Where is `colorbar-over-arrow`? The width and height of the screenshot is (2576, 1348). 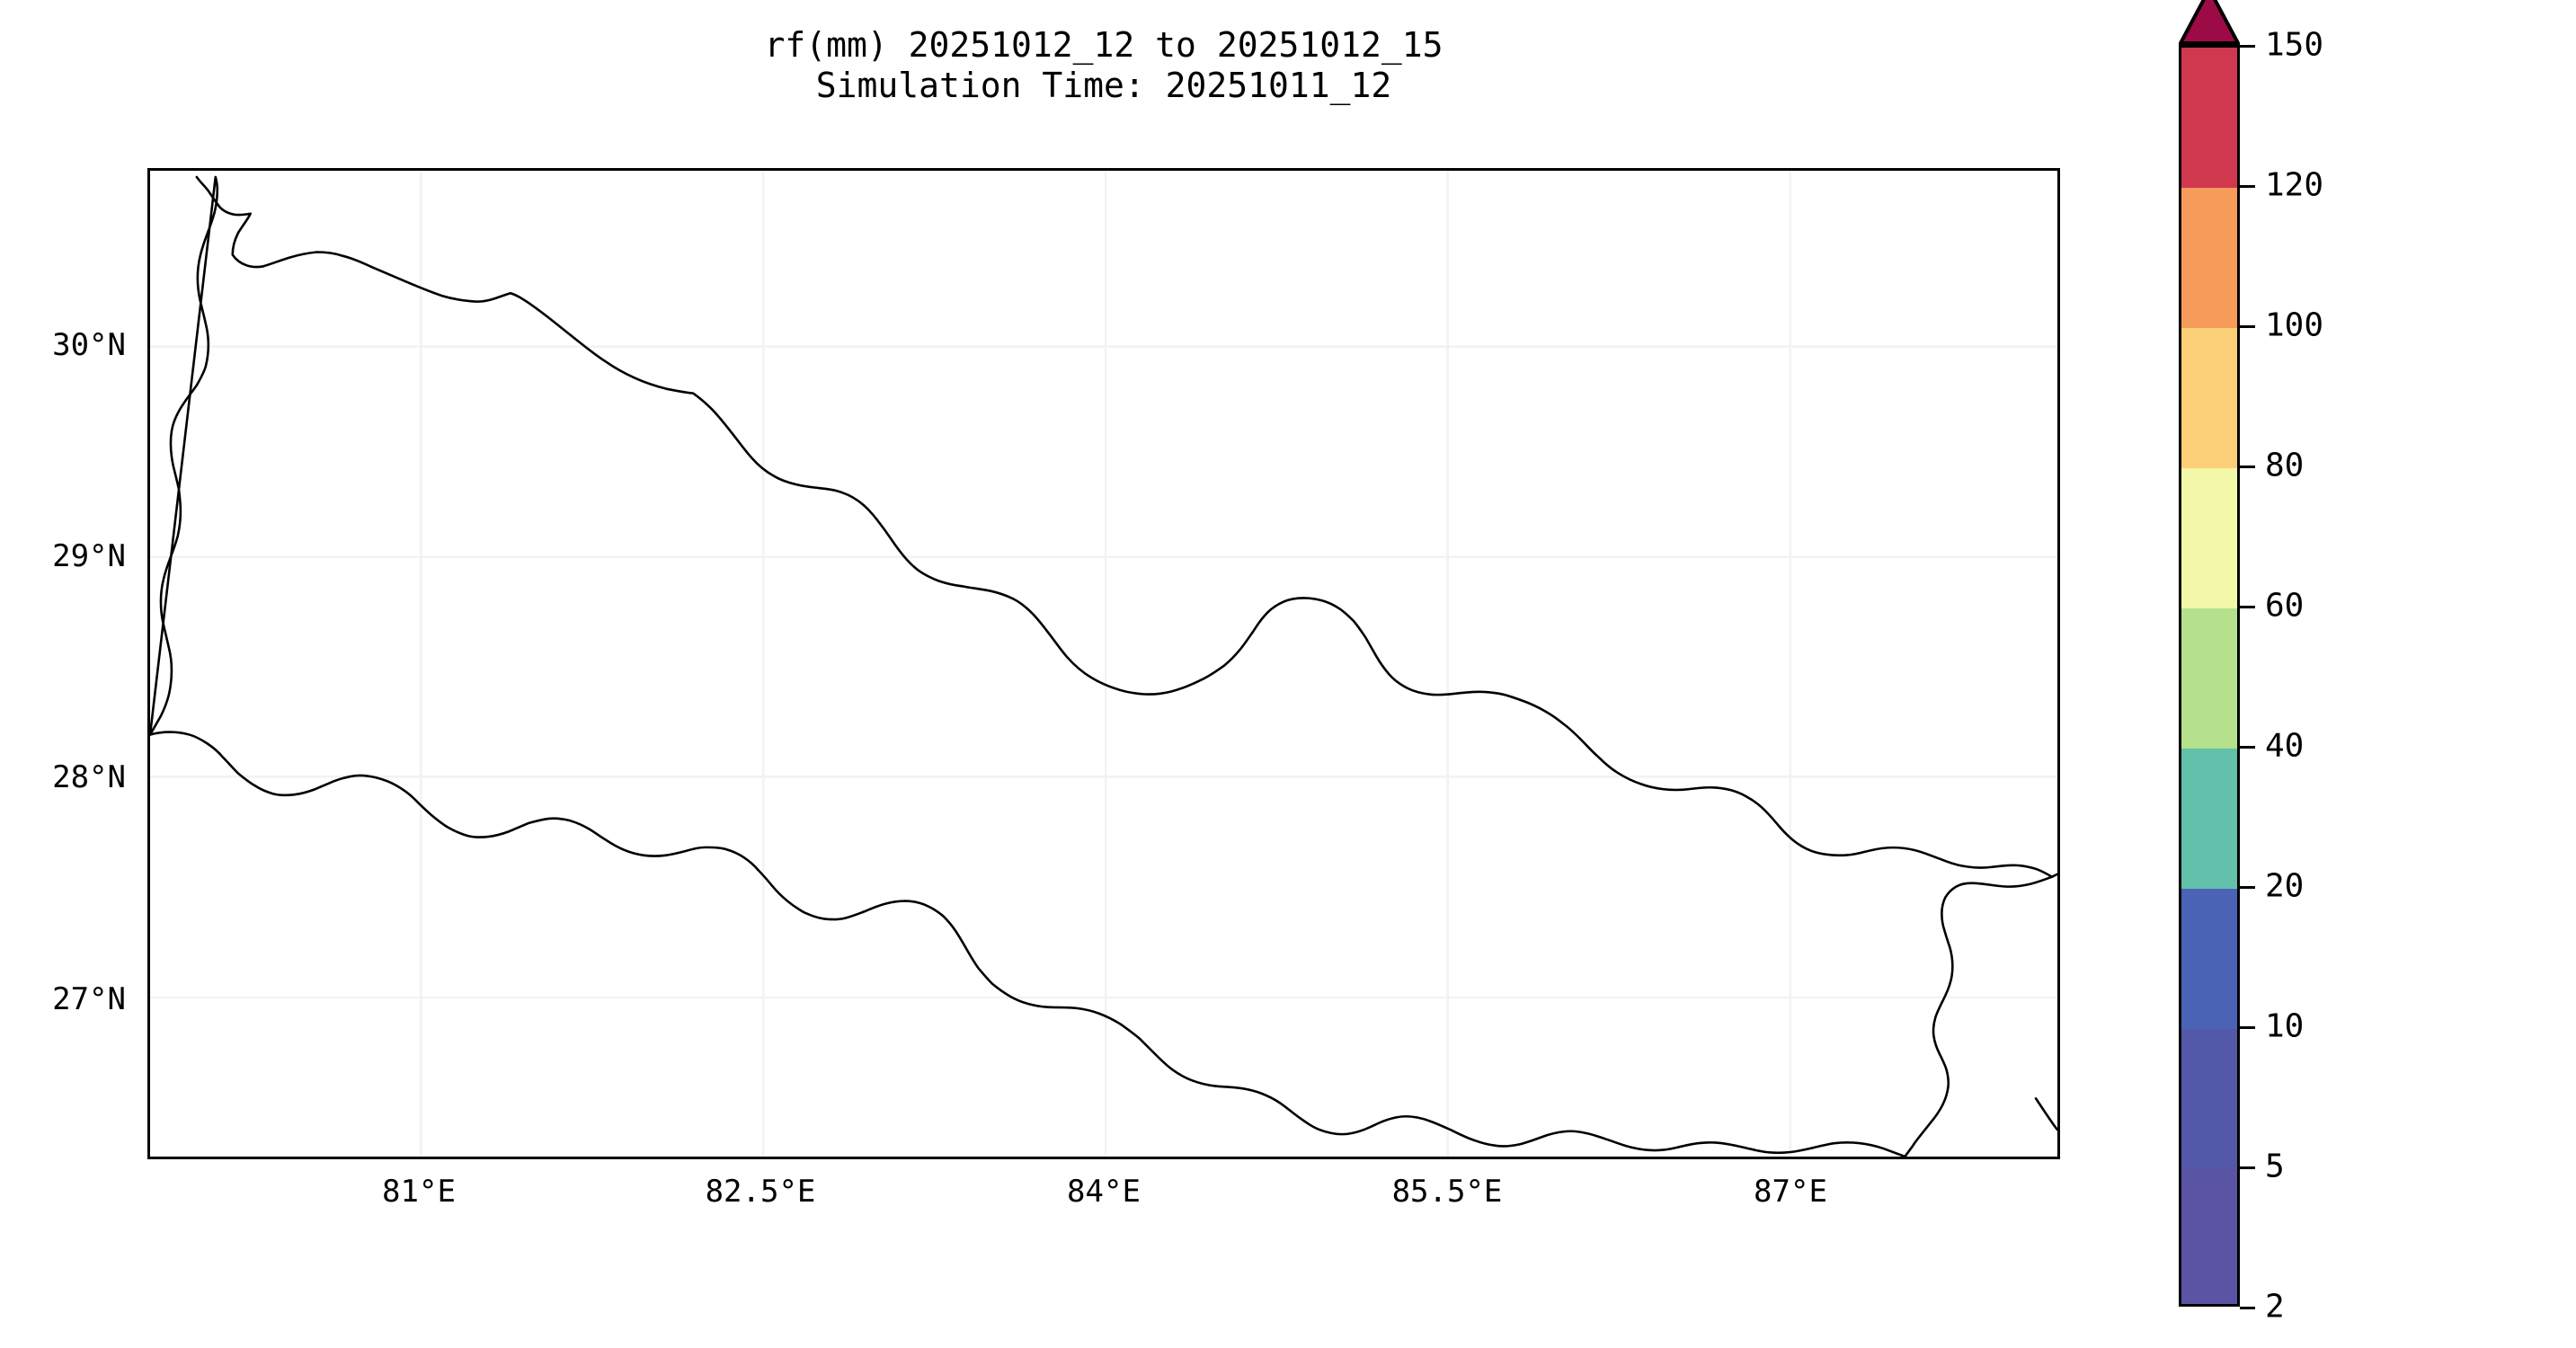 colorbar-over-arrow is located at coordinates (2209, 22).